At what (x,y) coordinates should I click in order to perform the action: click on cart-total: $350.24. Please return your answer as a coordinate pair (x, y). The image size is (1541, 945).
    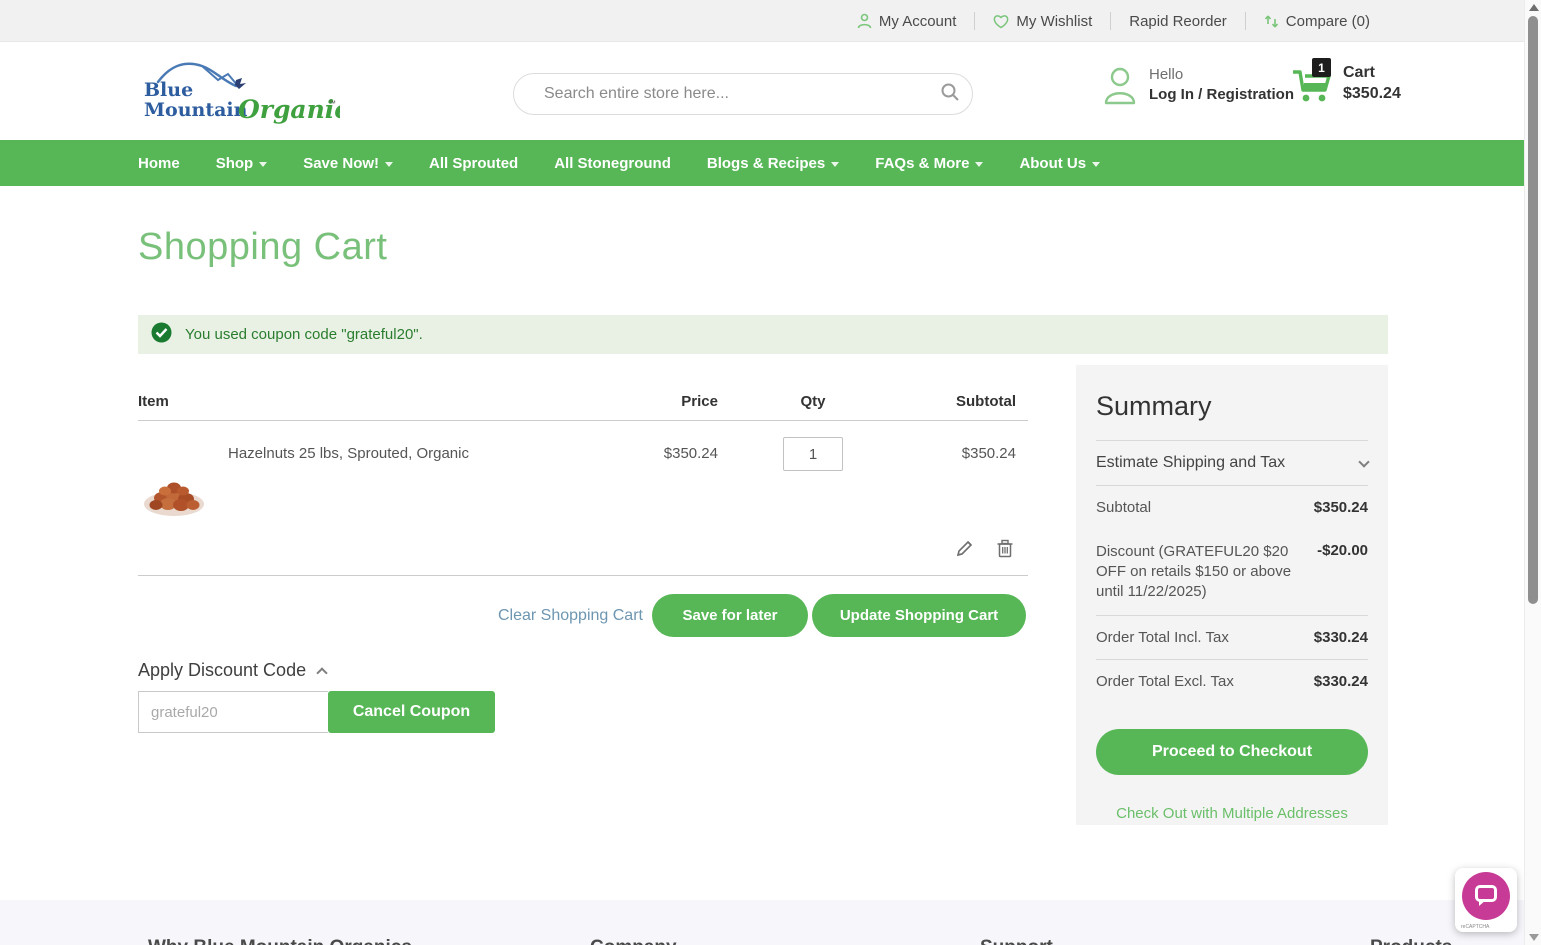
    Looking at the image, I should click on (1372, 93).